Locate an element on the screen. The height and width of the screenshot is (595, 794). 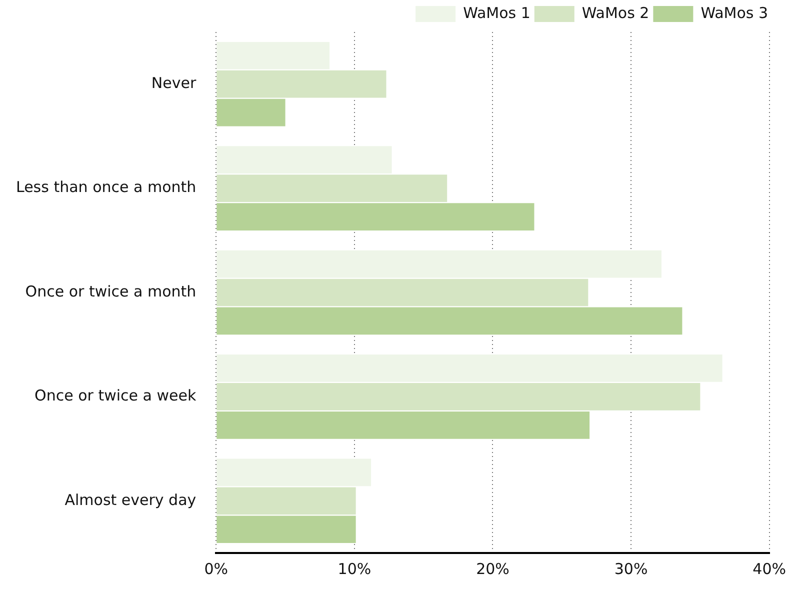
legend-label: WaMos 3 is located at coordinates (734, 13).